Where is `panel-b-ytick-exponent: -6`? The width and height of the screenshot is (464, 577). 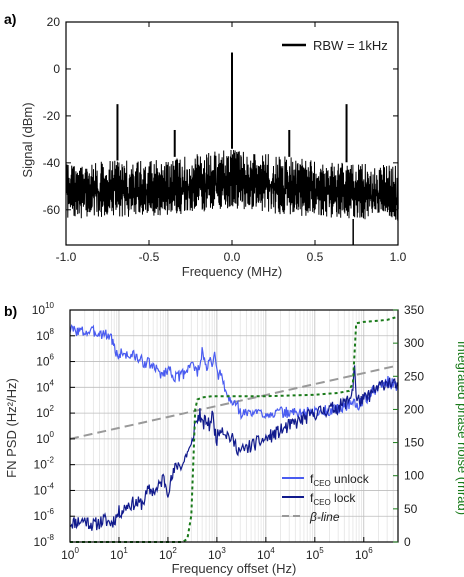
panel-b-ytick-exponent: -6 is located at coordinates (51, 511).